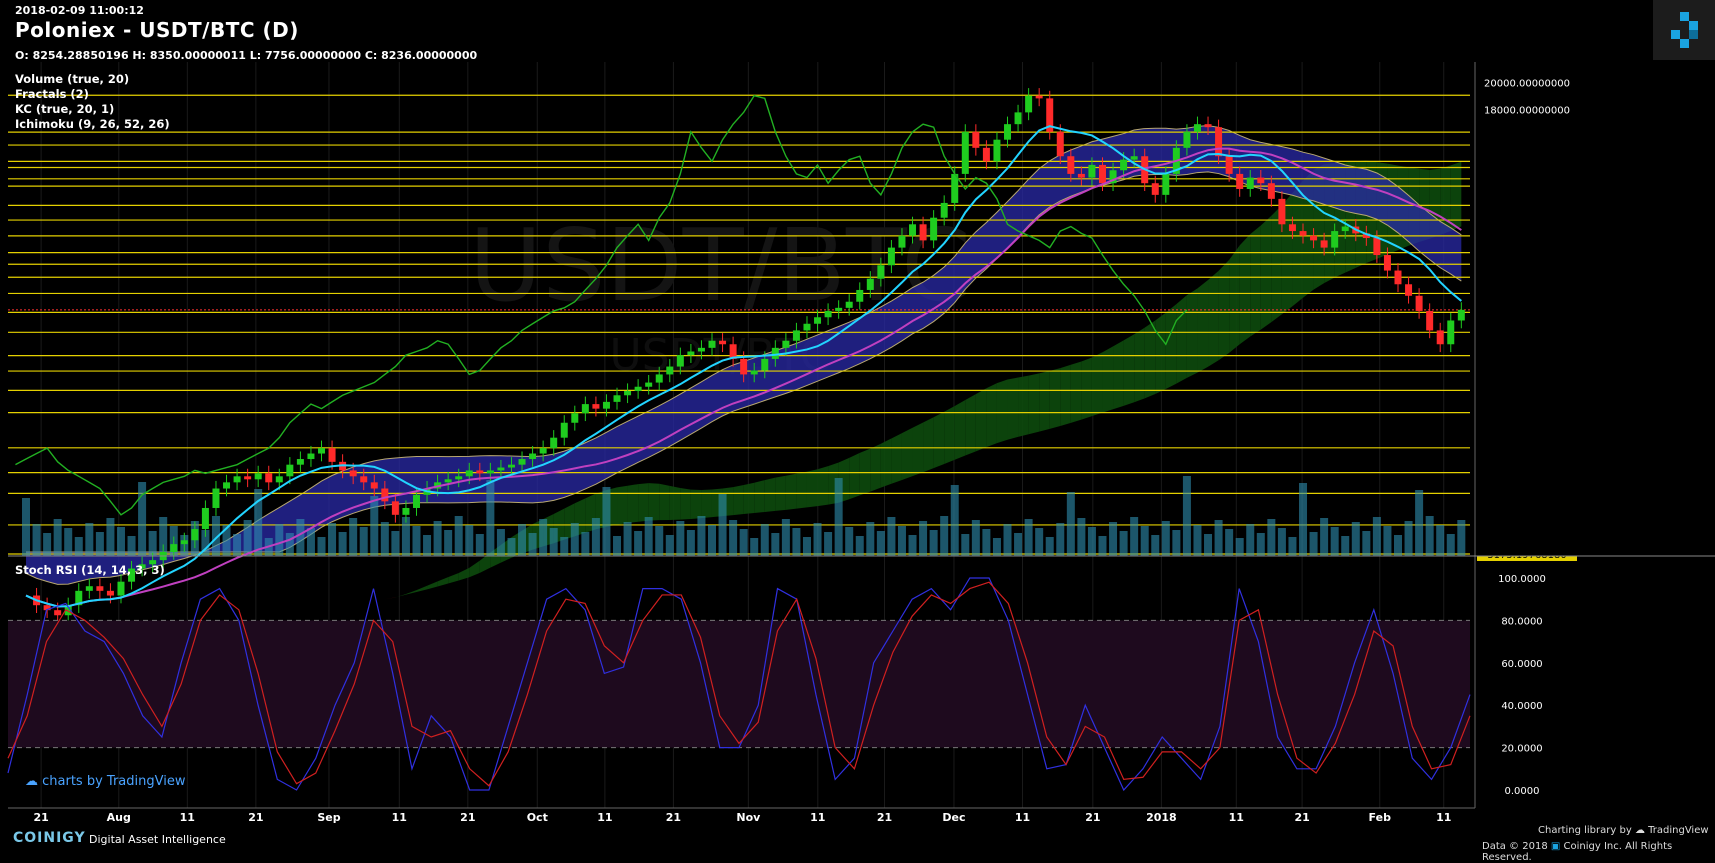 This screenshot has height=863, width=1715. Describe the element at coordinates (92, 109) in the screenshot. I see `indicator-keltner: KC (true, 20, 1)` at that location.